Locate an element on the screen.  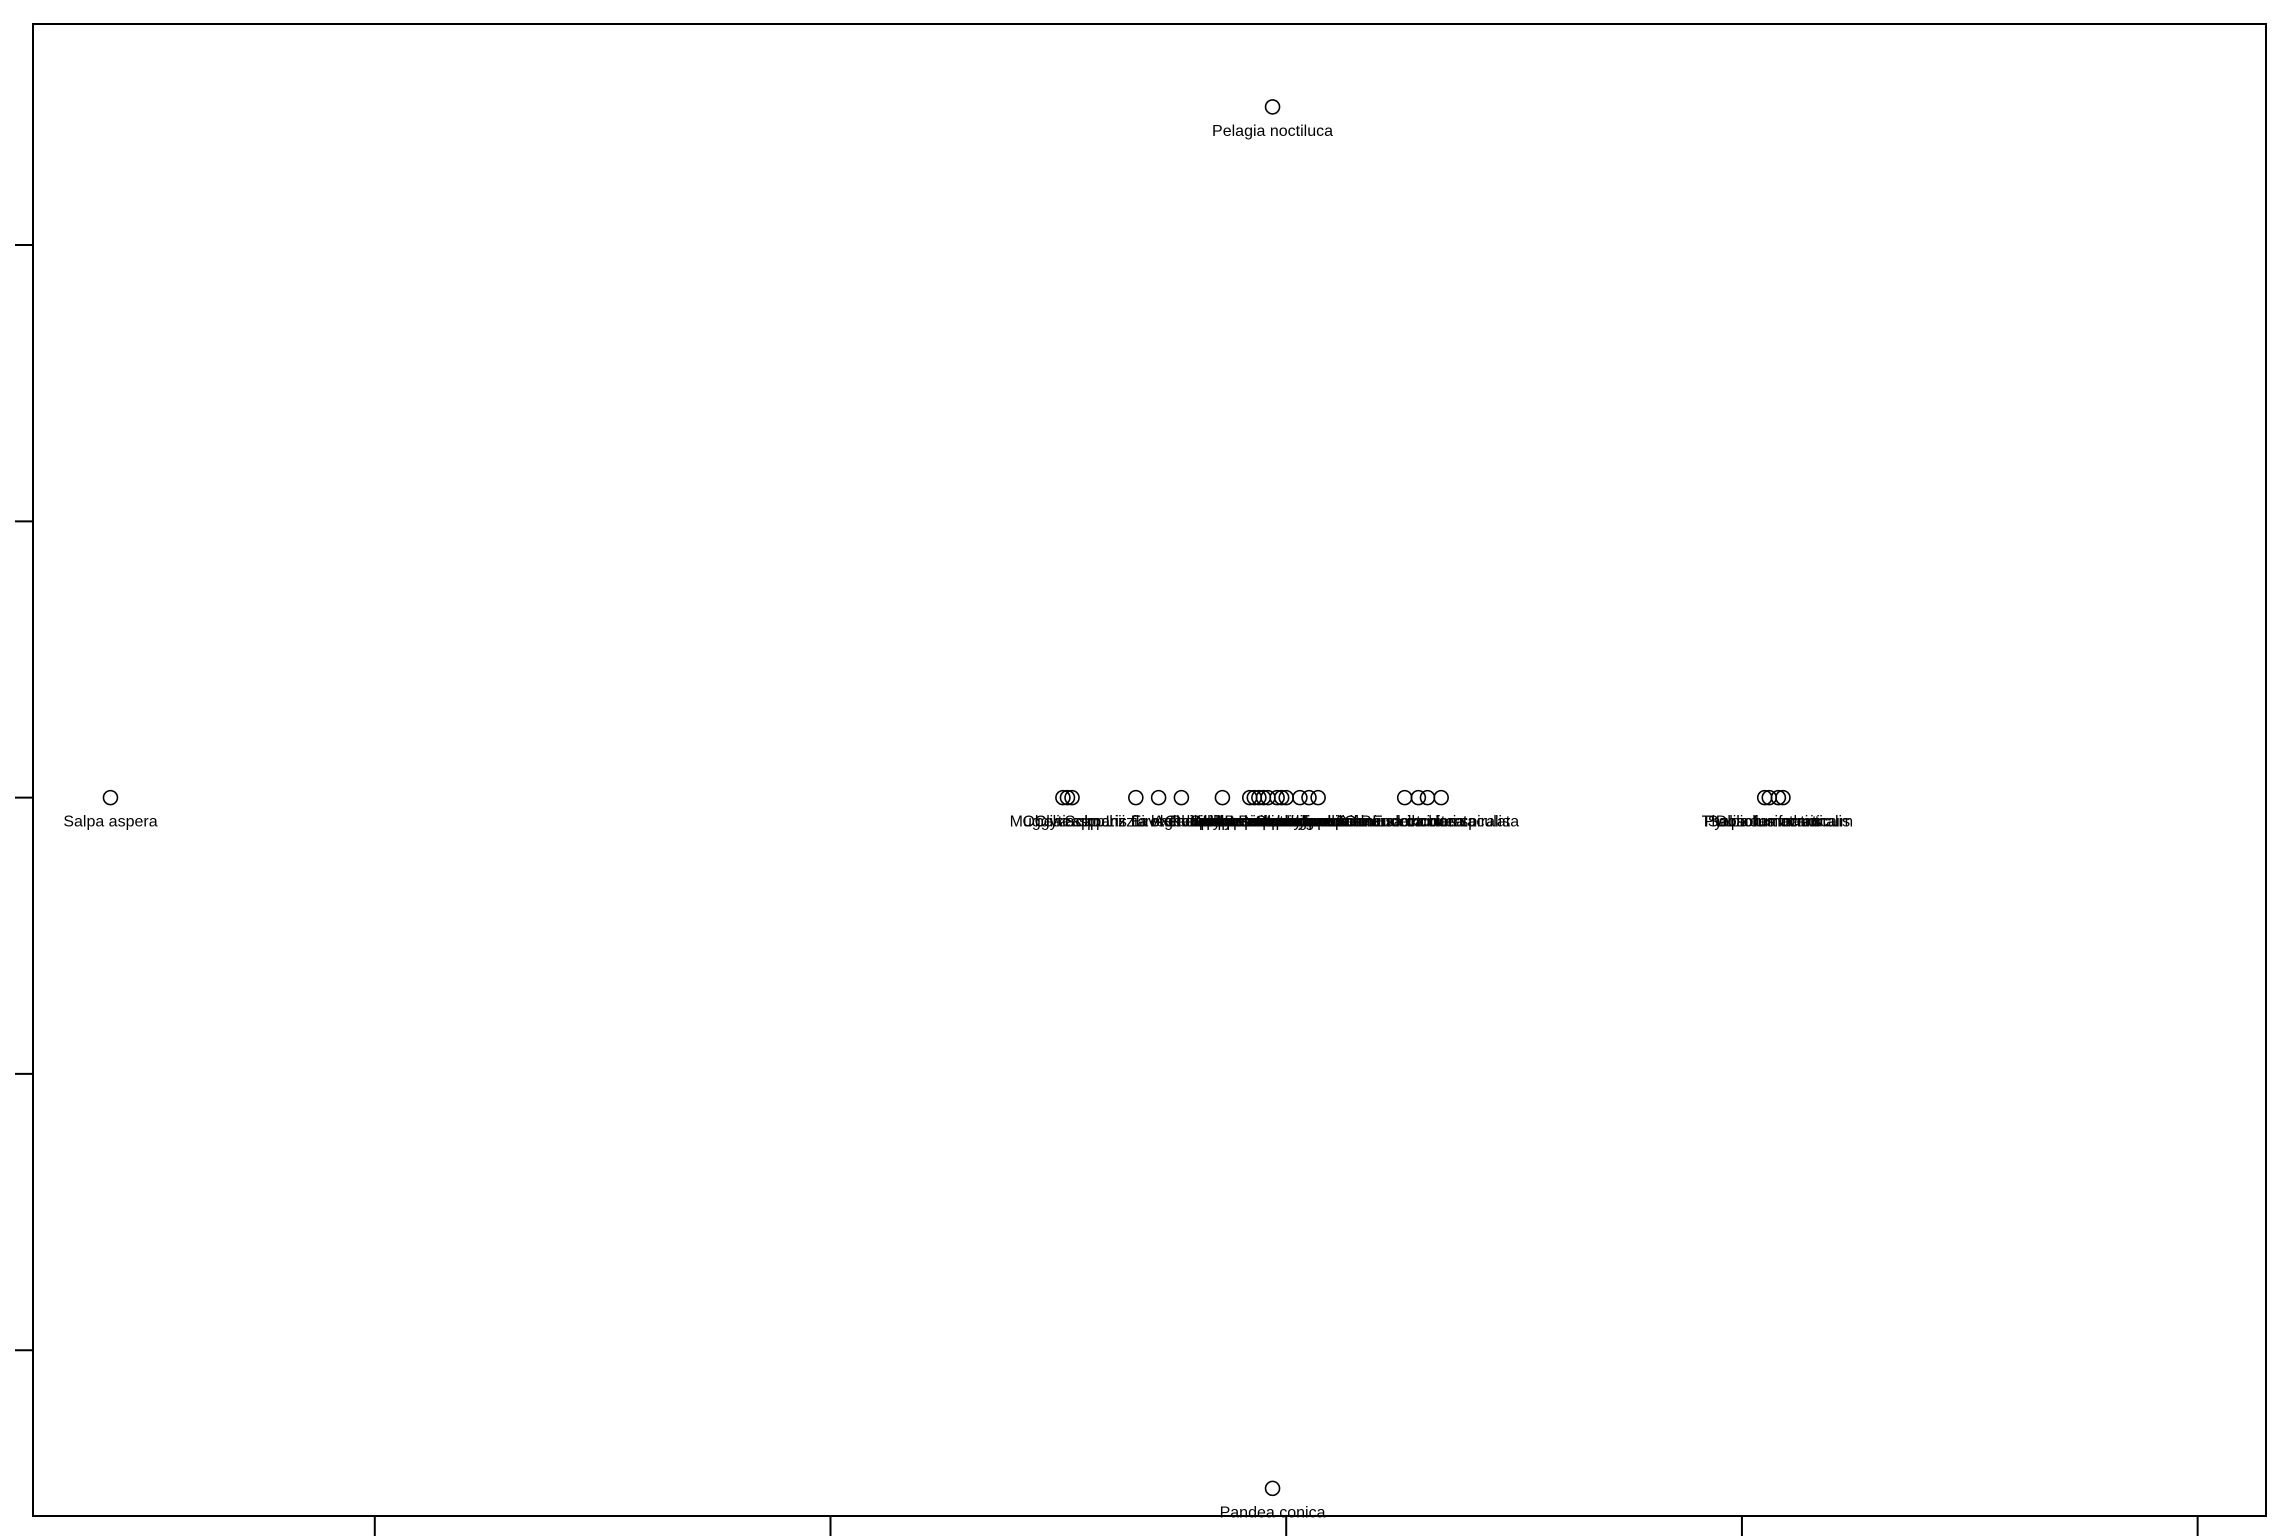
data-point-label: Aglaura hemistoma is located at coordinates (1222, 822).